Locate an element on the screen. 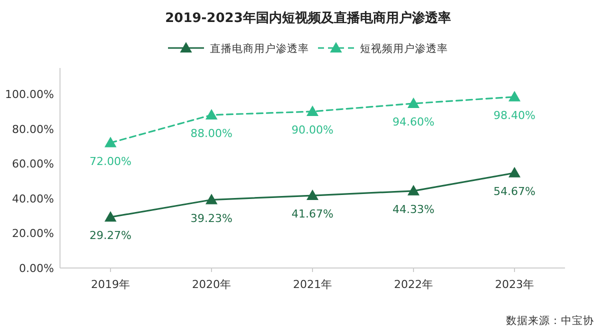  data-label: 72.00% is located at coordinates (111, 161).